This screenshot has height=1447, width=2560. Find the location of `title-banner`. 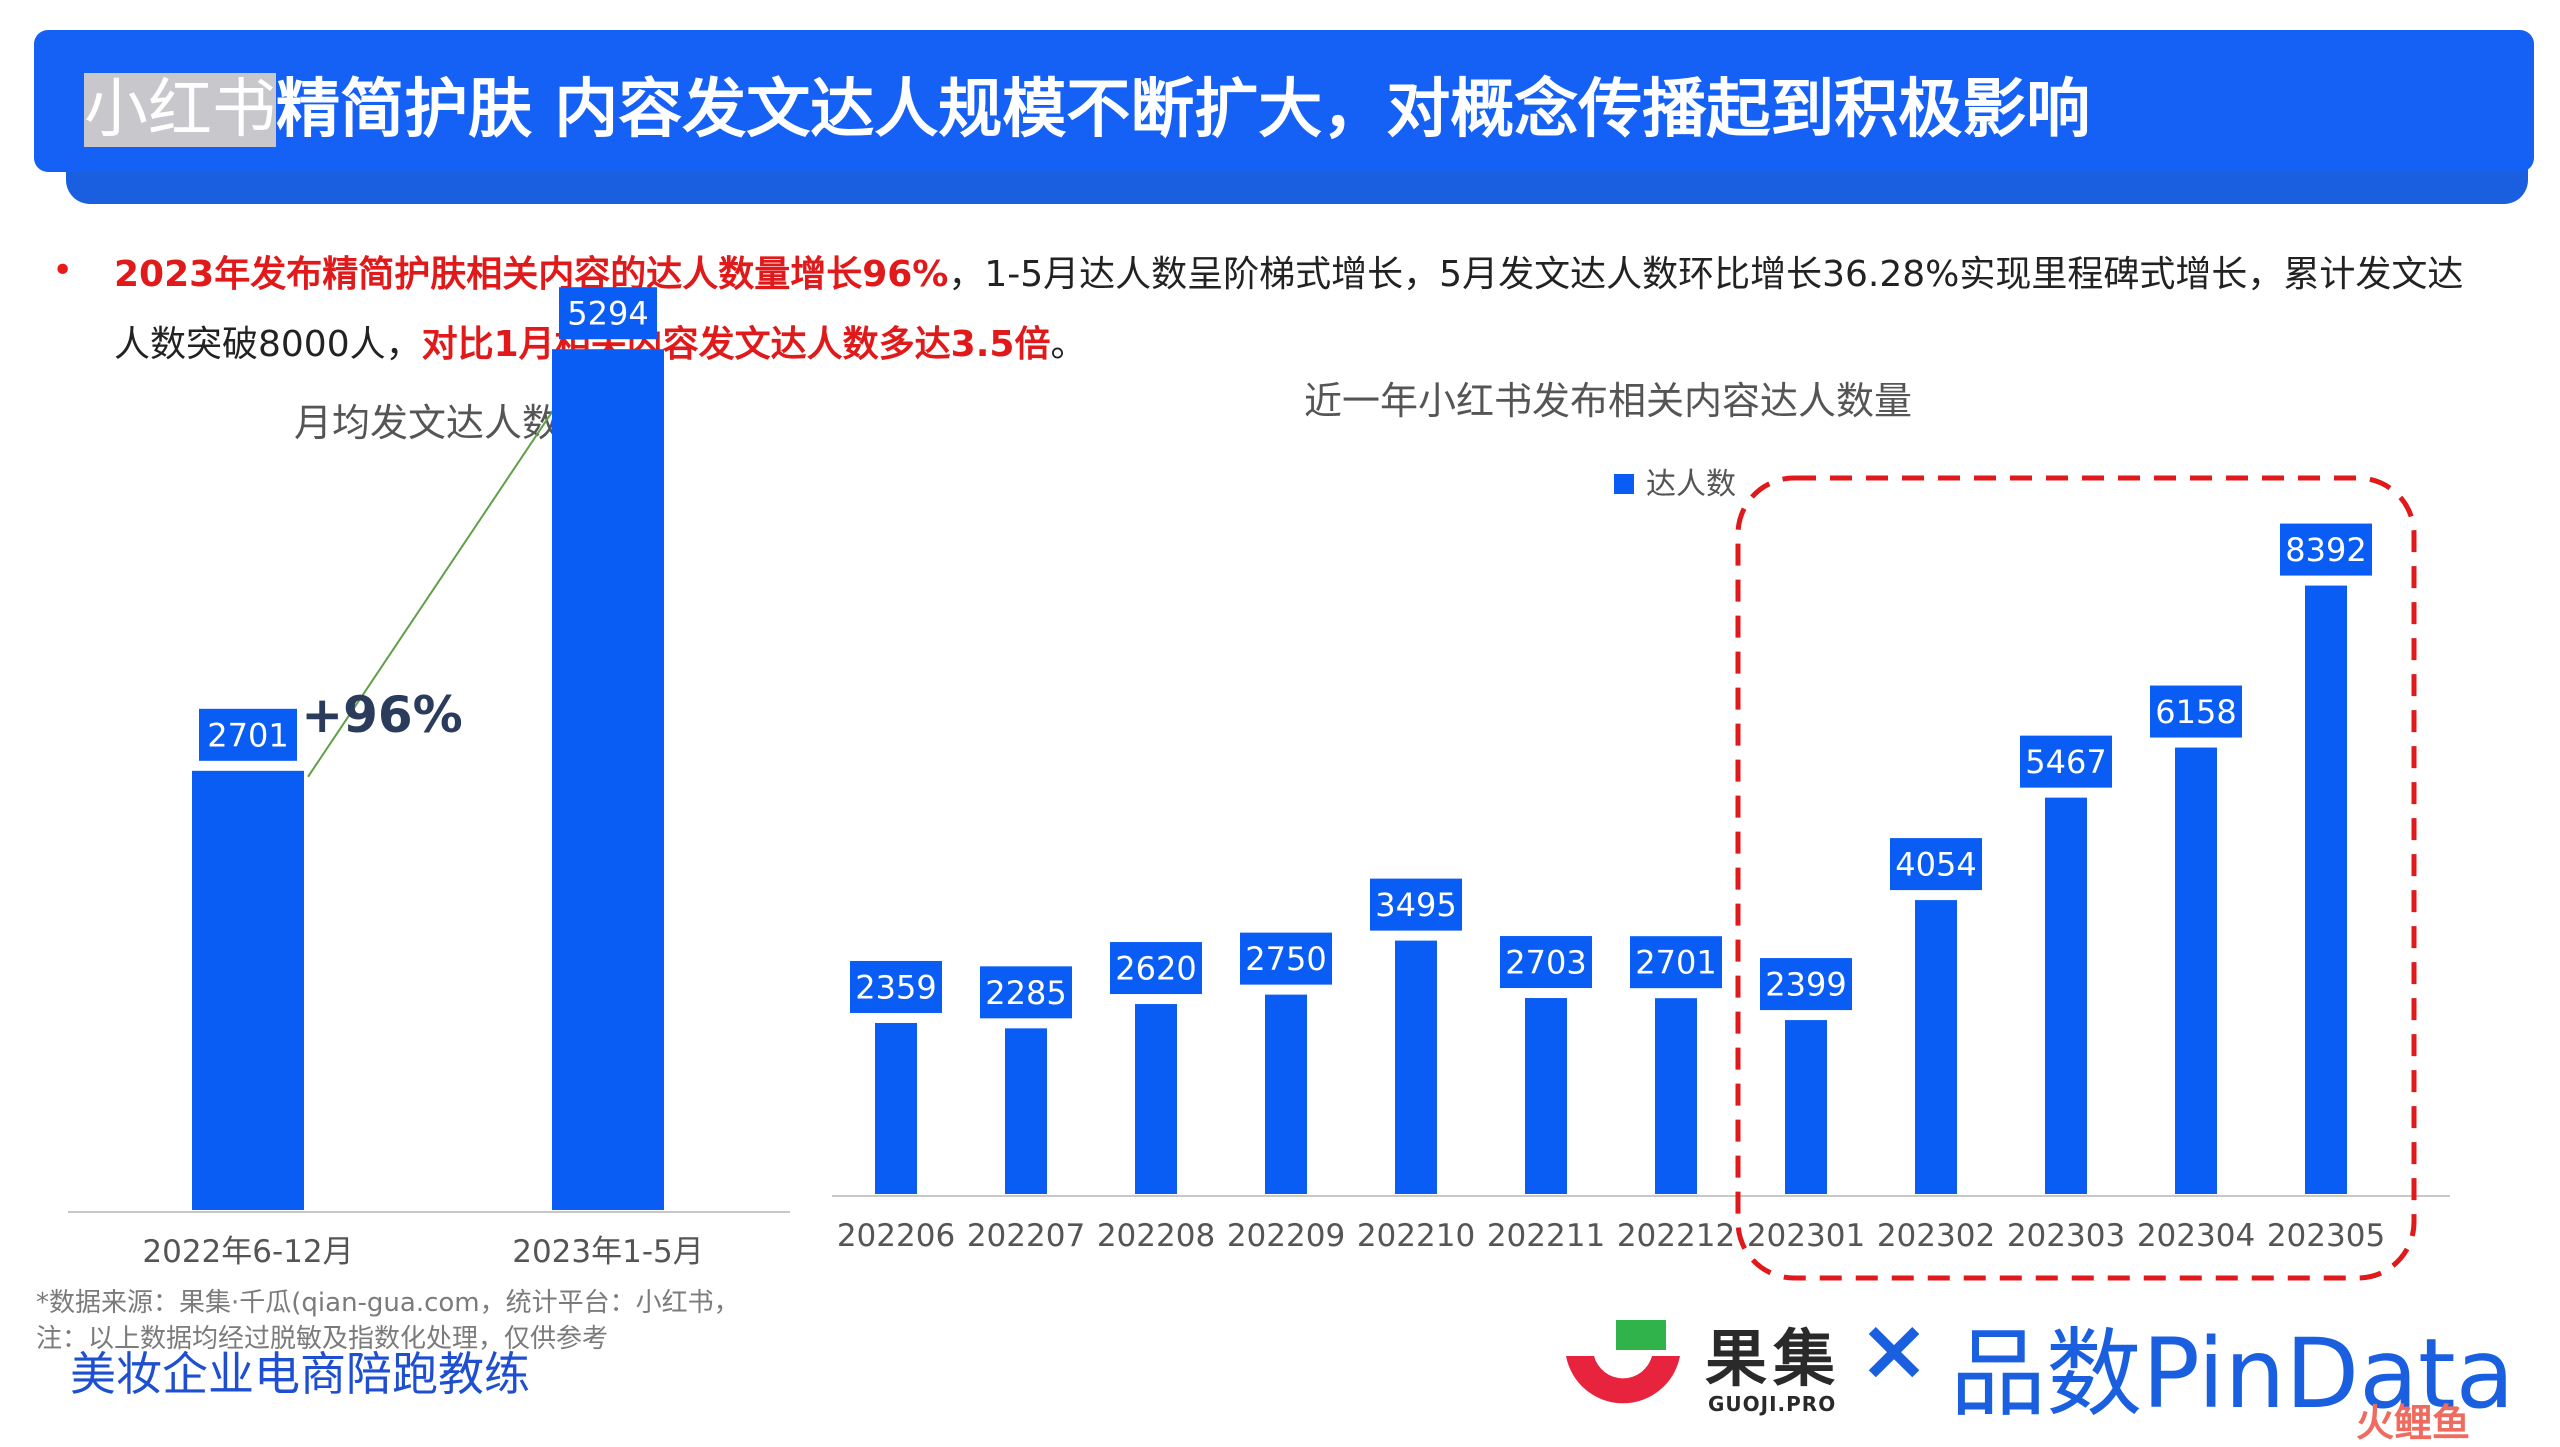

title-banner is located at coordinates (1284, 101).